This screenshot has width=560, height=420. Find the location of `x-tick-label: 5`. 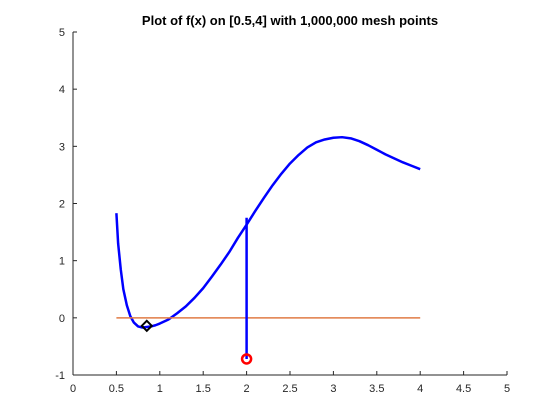

x-tick-label: 5 is located at coordinates (507, 389).